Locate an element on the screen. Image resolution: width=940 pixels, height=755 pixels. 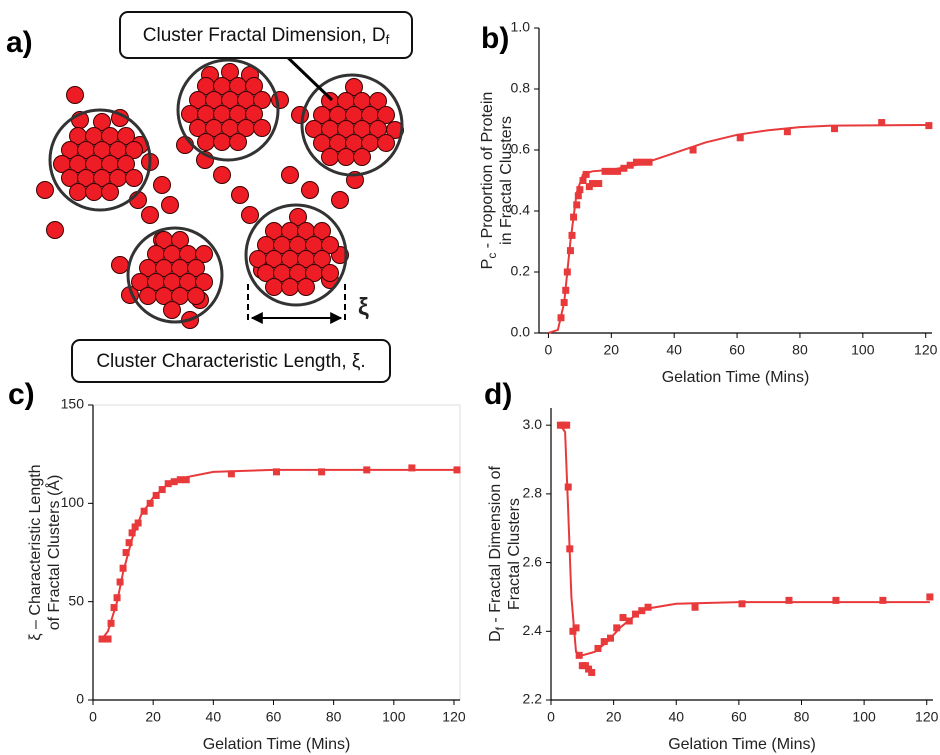
y-label-line: of Fractal Clusters (Å) is located at coordinates (53, 553).